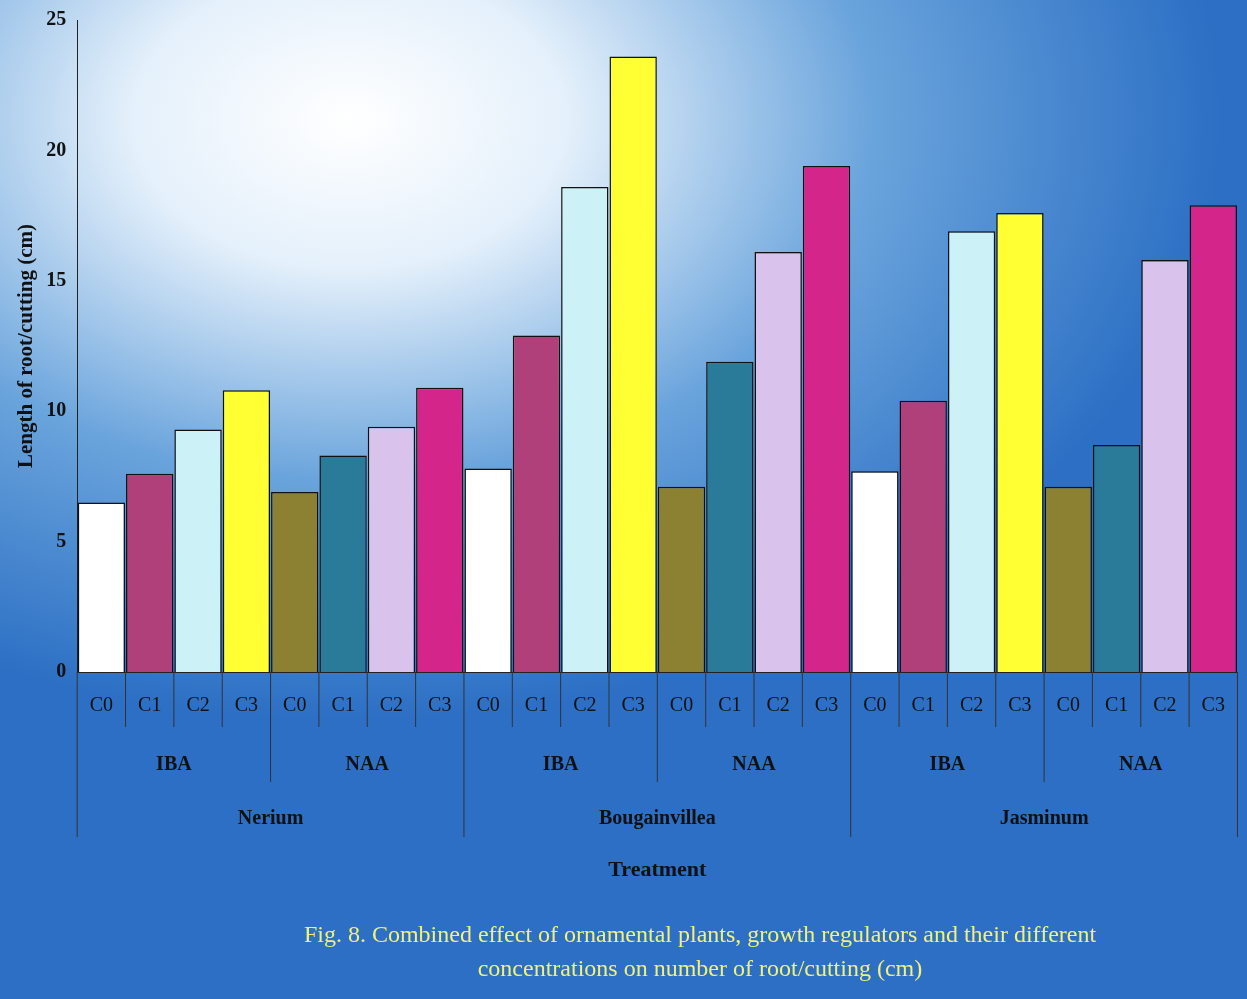 The width and height of the screenshot is (1247, 999). I want to click on y-tick-label: 25, so click(56, 18).